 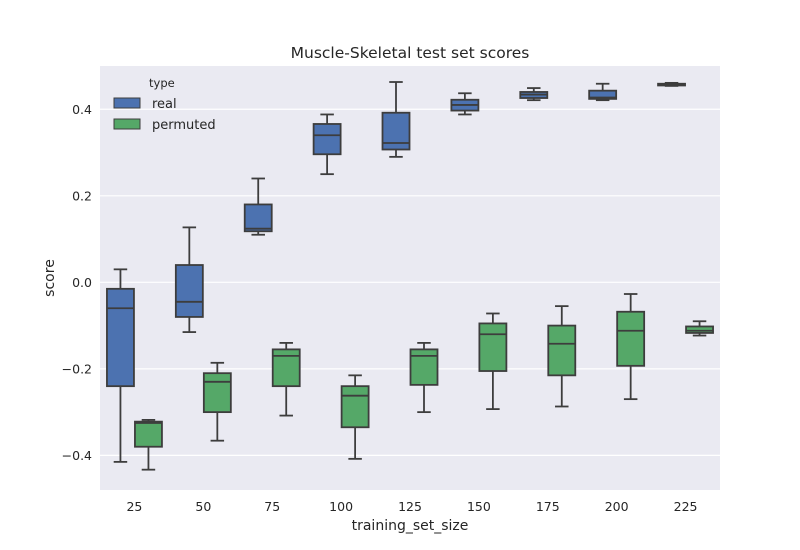 What do you see at coordinates (410, 526) in the screenshot?
I see `x-axis-label: training_set_size` at bounding box center [410, 526].